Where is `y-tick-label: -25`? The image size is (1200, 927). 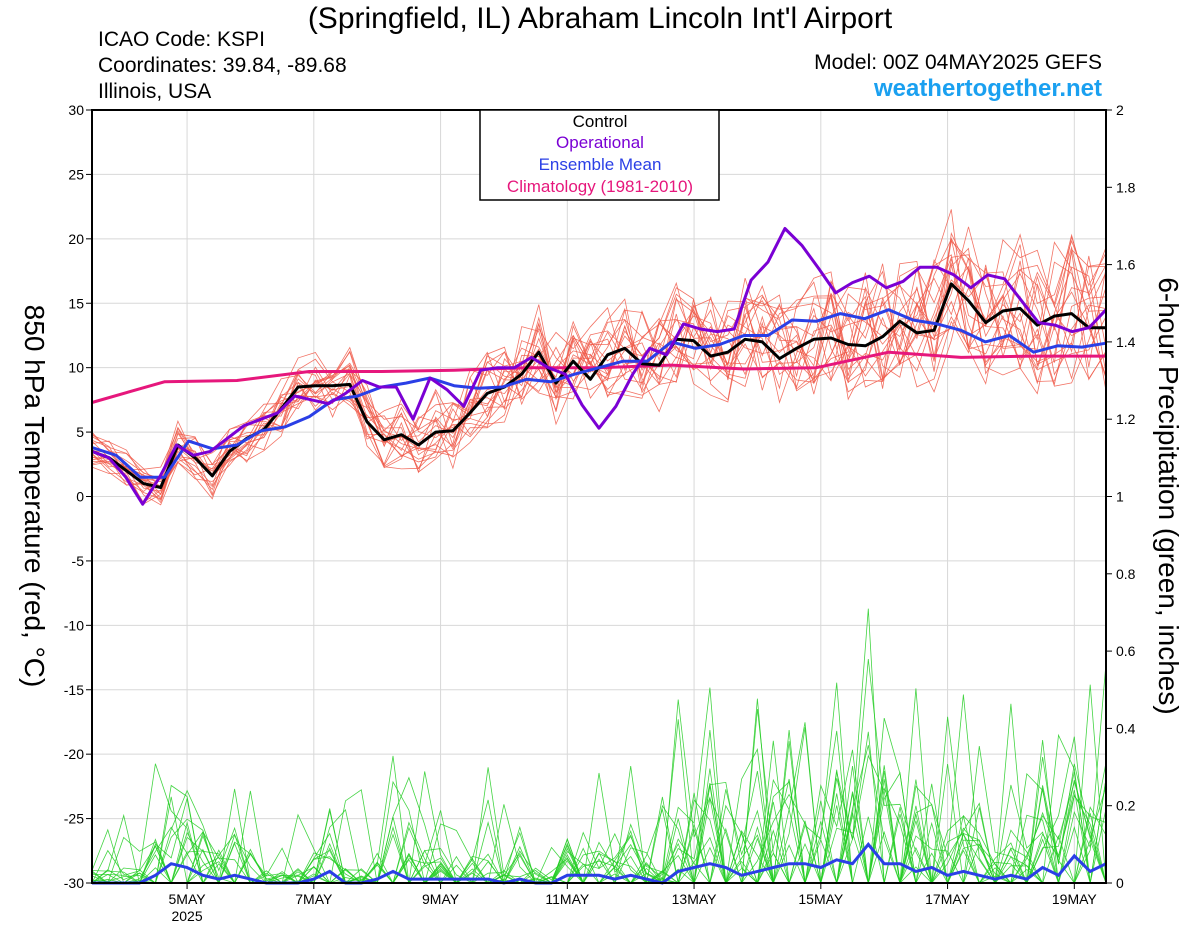
y-tick-label: -25 is located at coordinates (74, 819).